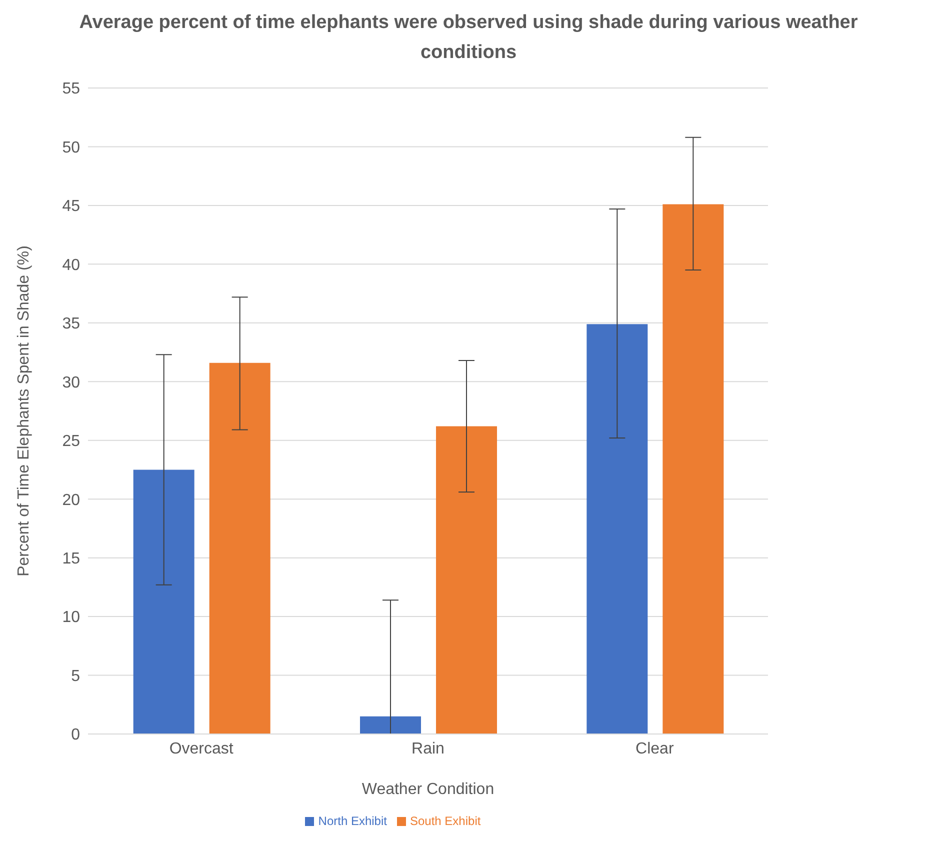 The width and height of the screenshot is (937, 846). Describe the element at coordinates (71, 500) in the screenshot. I see `y-tick-label: 20` at that location.